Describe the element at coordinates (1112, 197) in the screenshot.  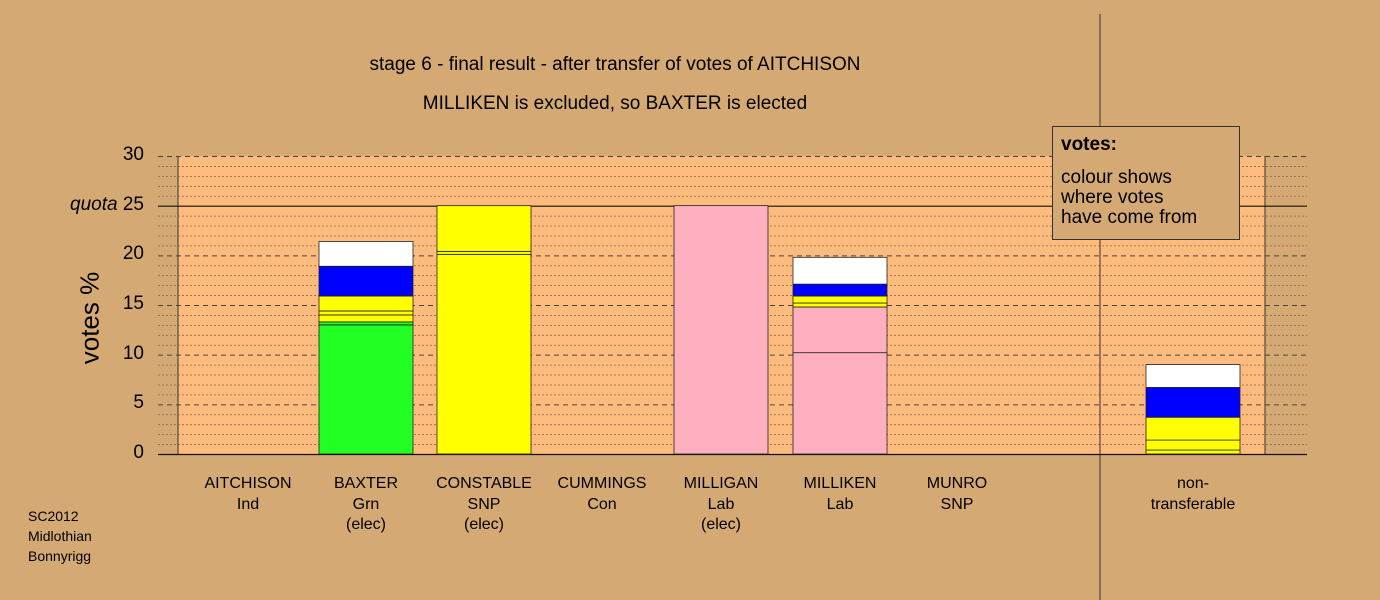
I see `legend-line: where votes` at that location.